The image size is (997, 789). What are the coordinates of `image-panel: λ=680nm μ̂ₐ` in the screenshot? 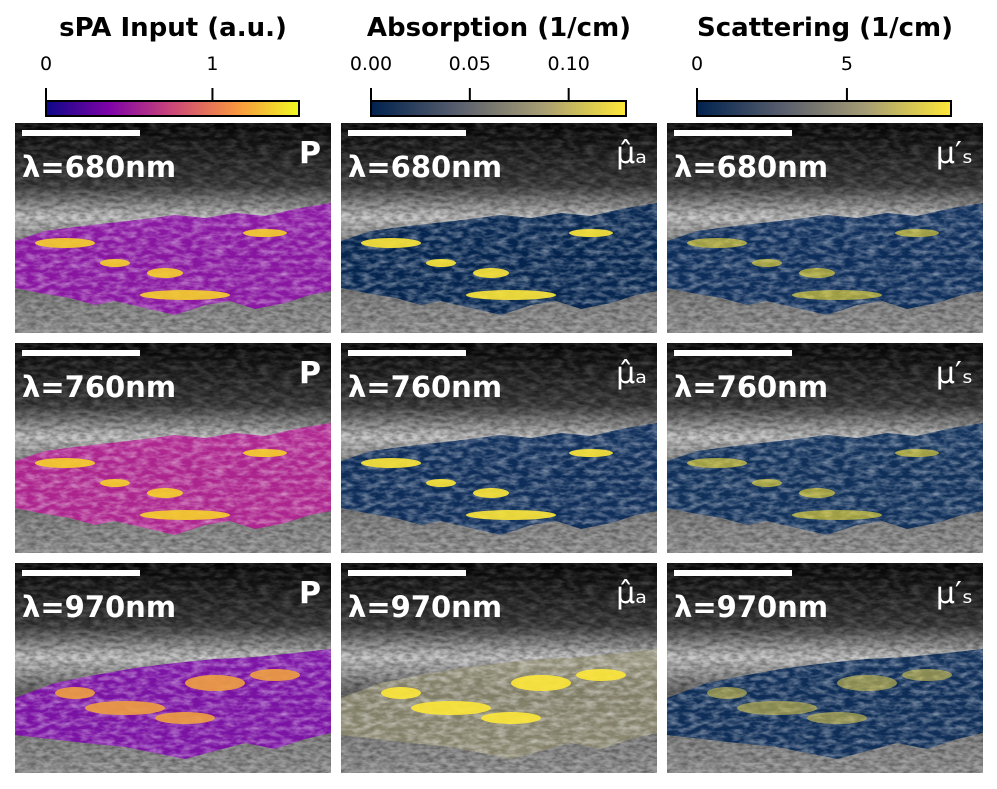 It's located at (499, 228).